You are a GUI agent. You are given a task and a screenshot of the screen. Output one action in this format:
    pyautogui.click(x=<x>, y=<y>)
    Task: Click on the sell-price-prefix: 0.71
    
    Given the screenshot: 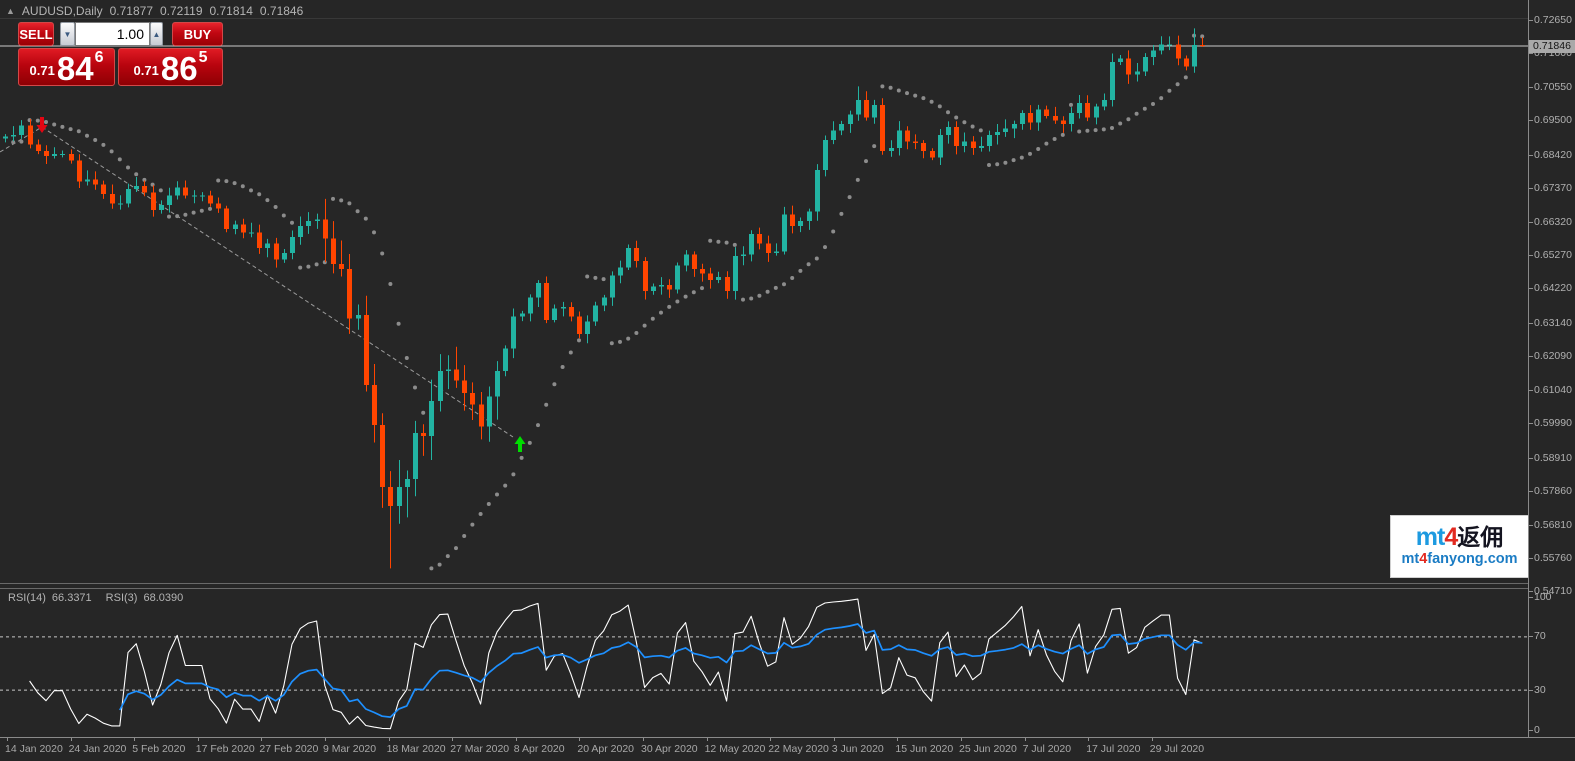 What is the action you would take?
    pyautogui.click(x=42, y=70)
    